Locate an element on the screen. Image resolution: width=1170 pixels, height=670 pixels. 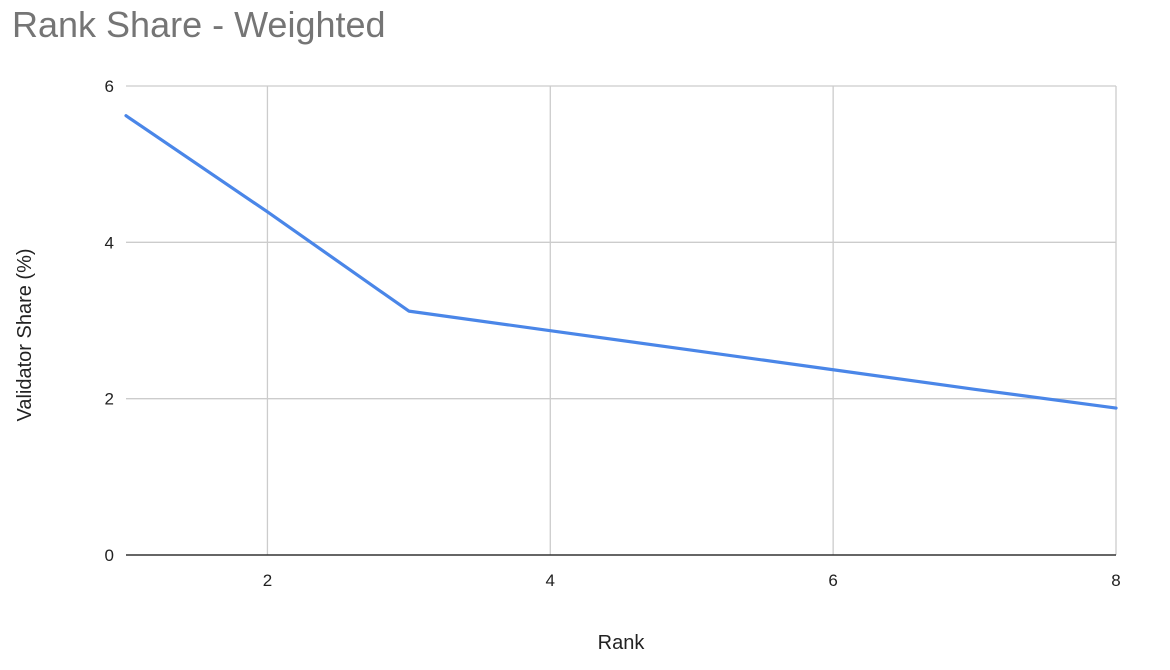
x-tick-label: 6 is located at coordinates (832, 580).